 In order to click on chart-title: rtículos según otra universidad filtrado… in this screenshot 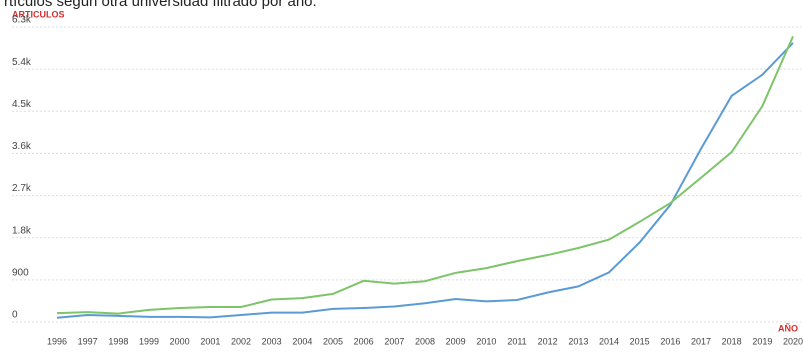, I will do `click(160, 5)`.